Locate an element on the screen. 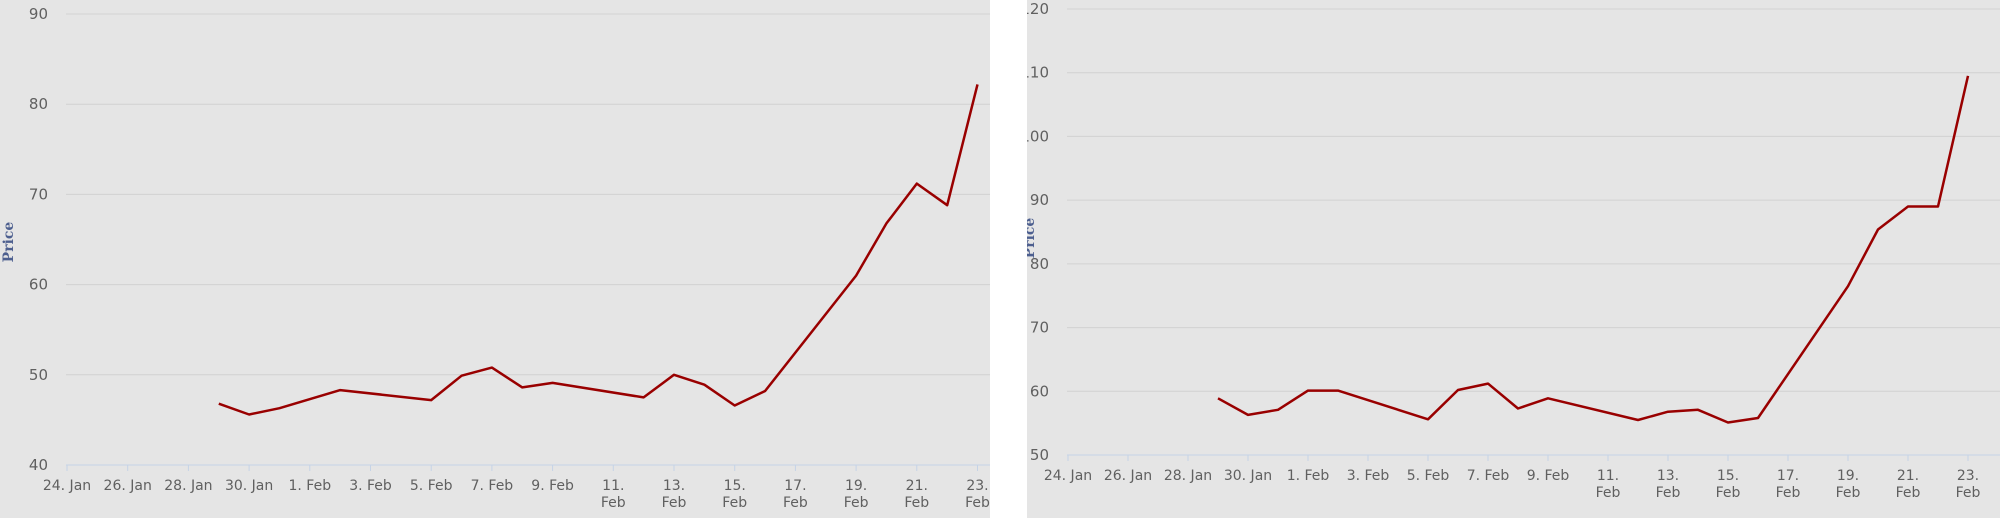 This screenshot has height=518, width=2000. y-tick-label: 40 is located at coordinates (38, 465).